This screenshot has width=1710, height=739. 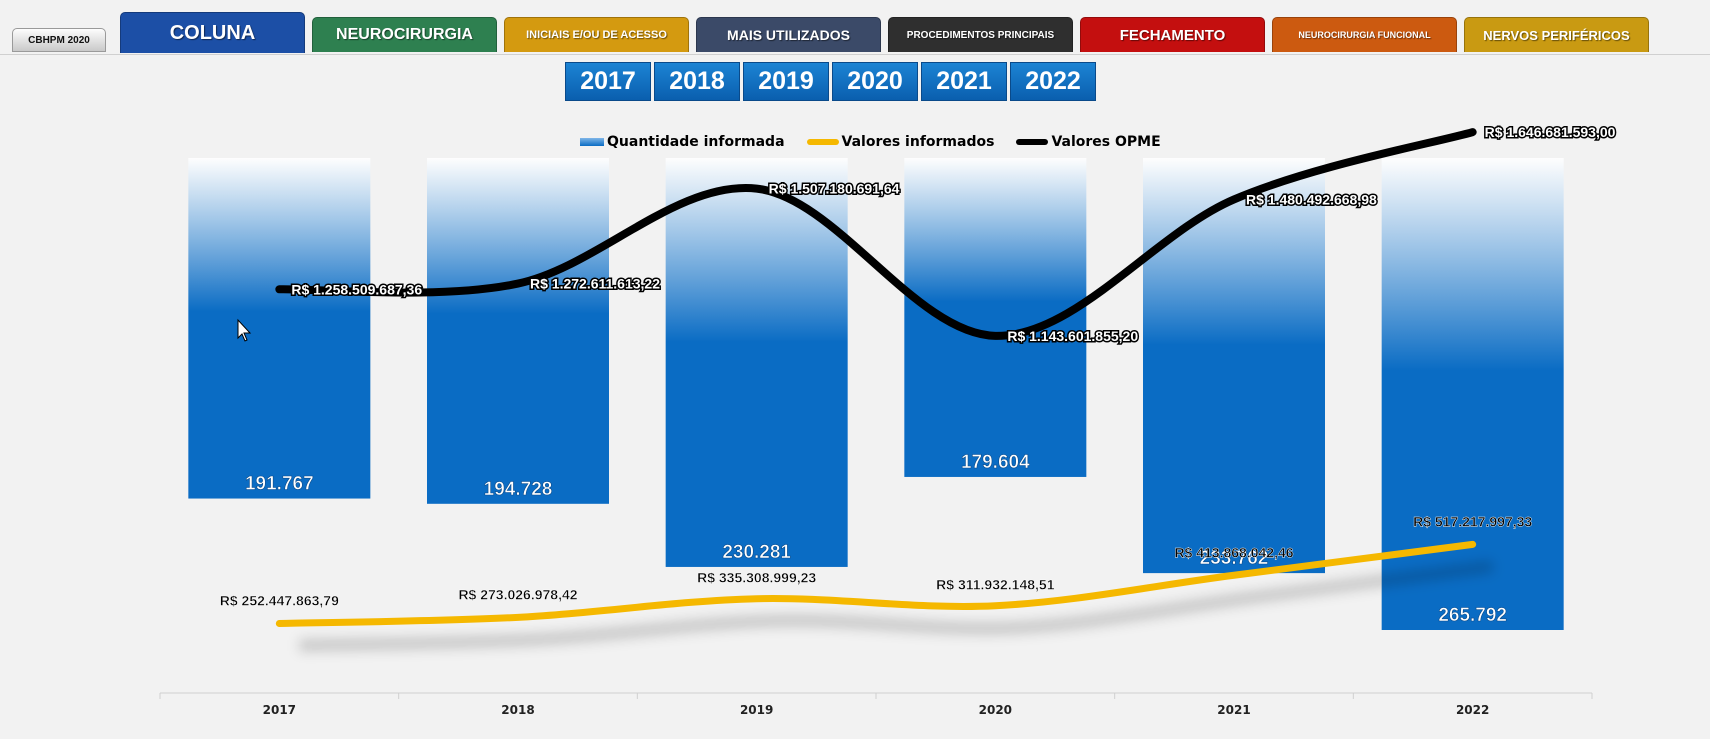 I want to click on bar-2018, so click(x=518, y=331).